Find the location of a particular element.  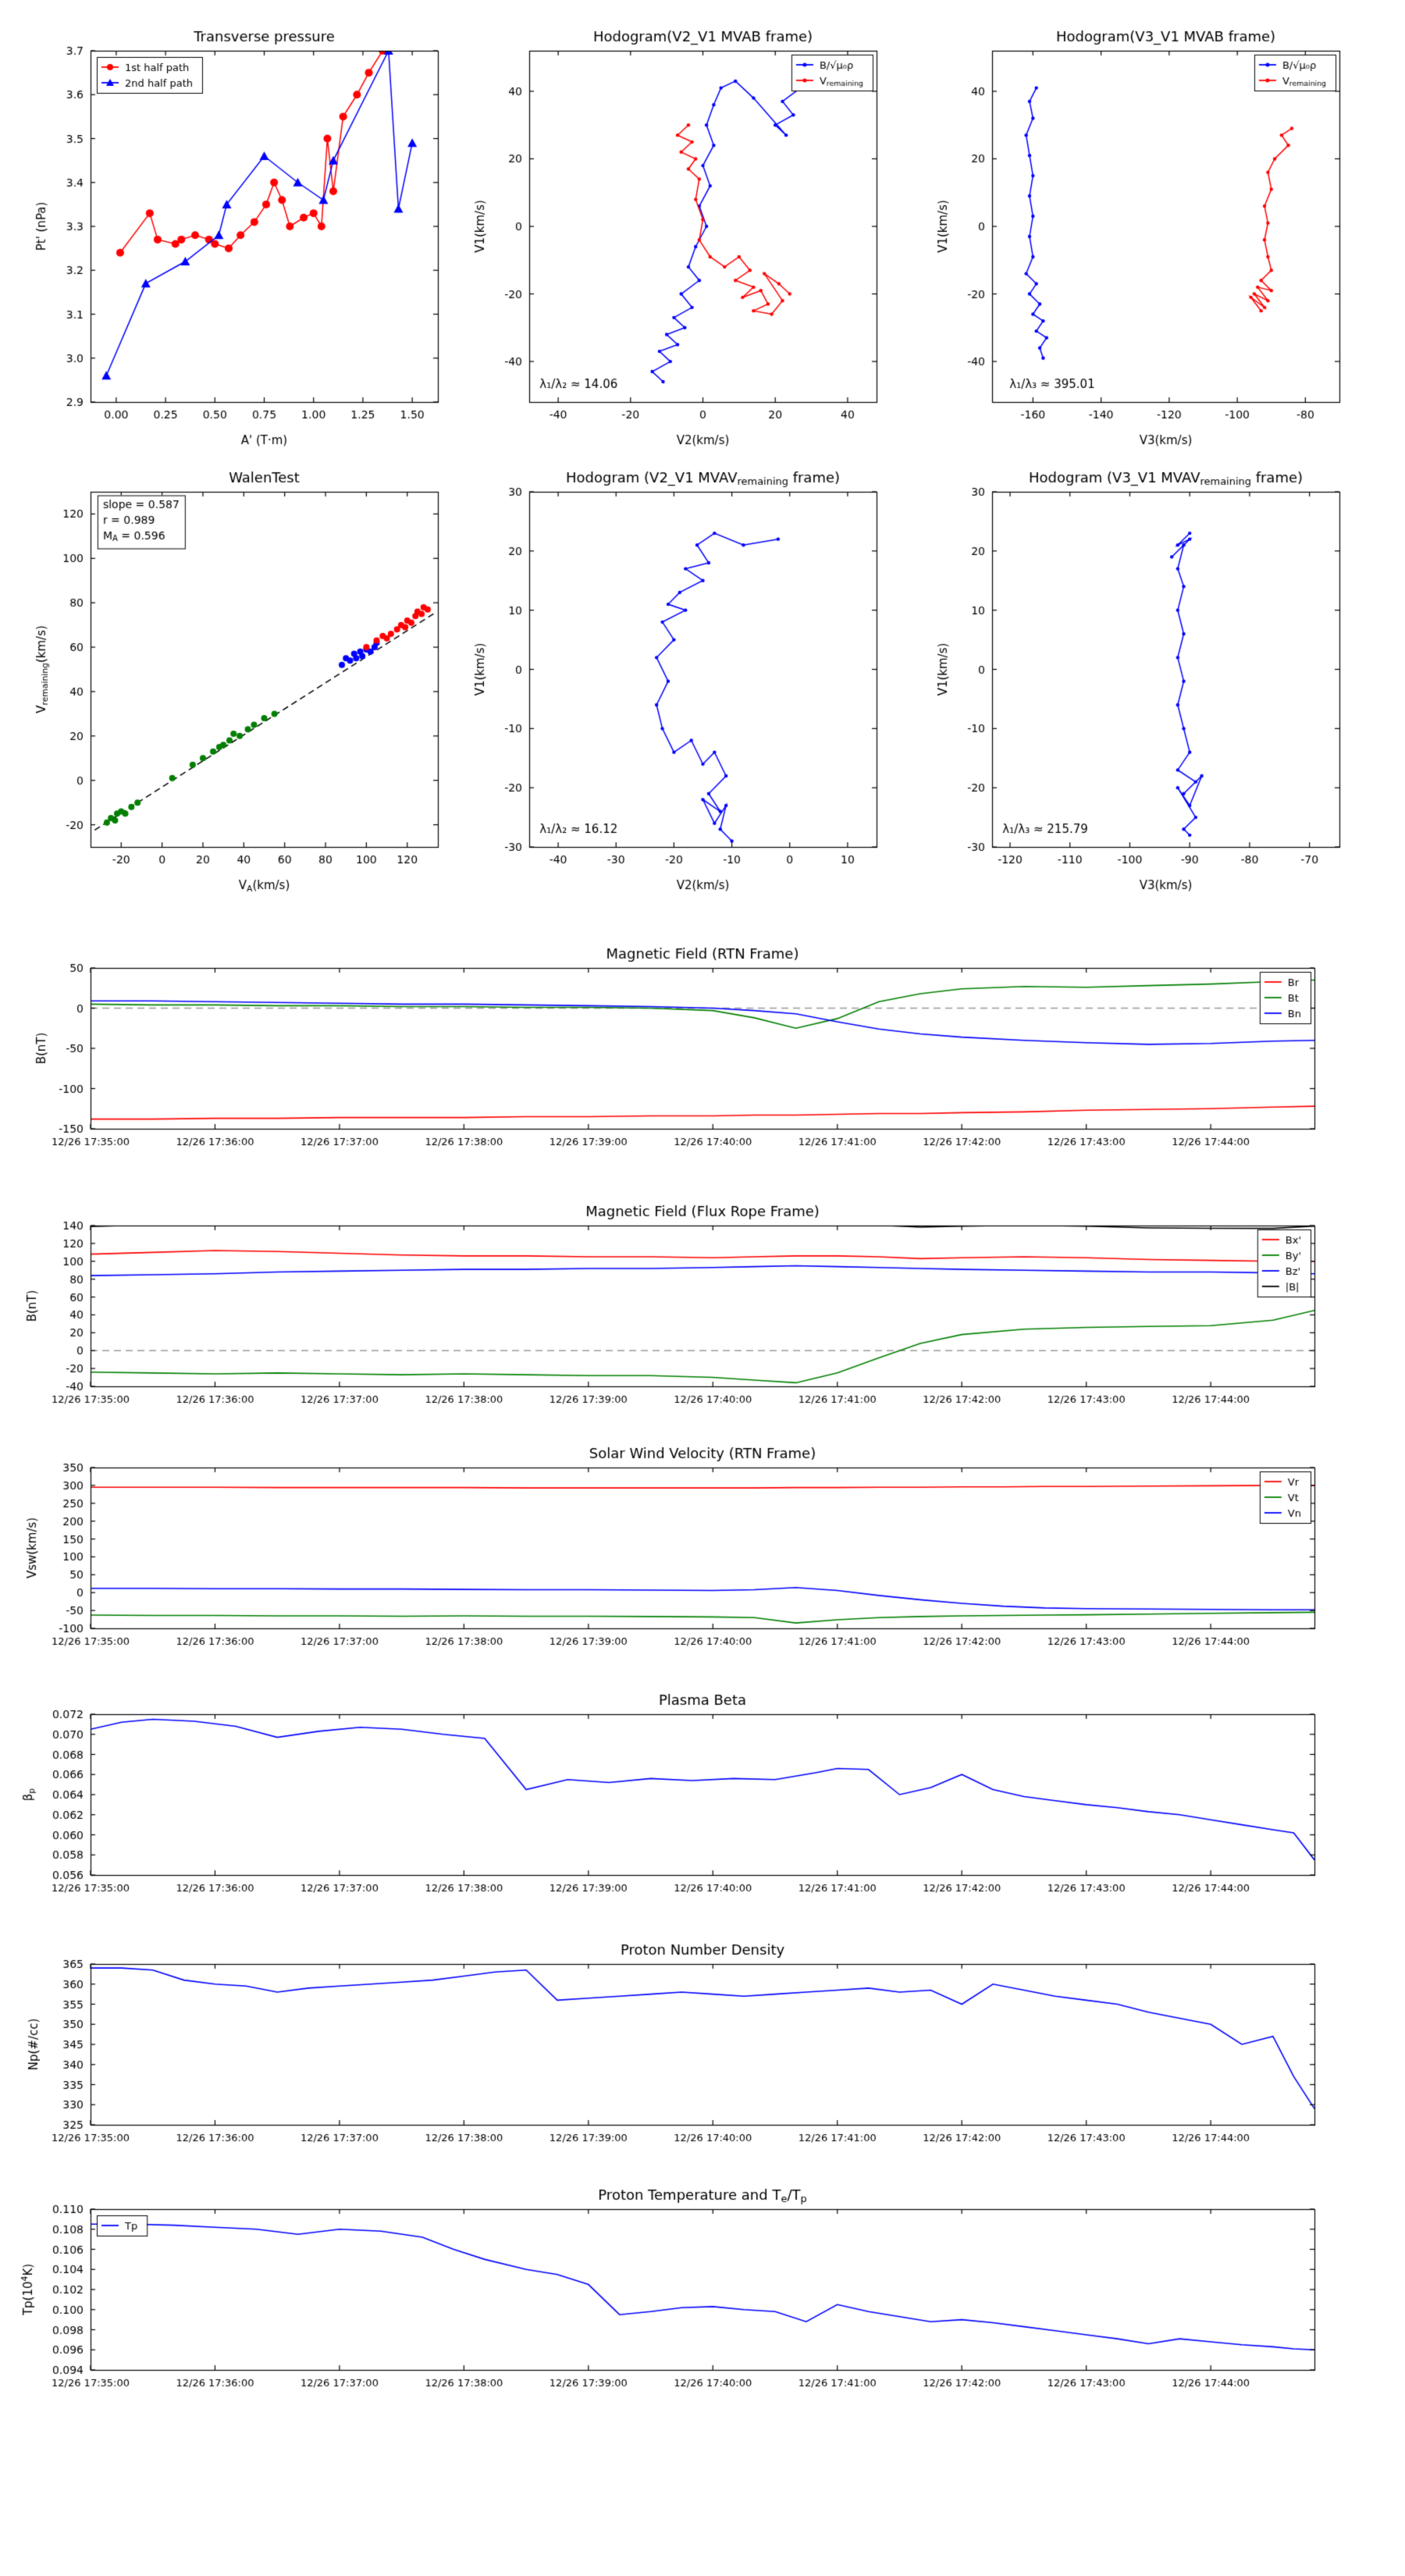

plasma-beta-chart is located at coordinates (709, 1792).